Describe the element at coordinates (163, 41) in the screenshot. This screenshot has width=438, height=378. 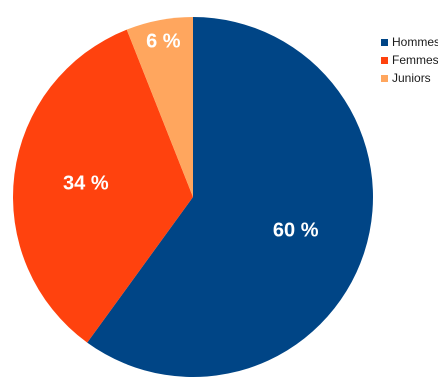
I see `data-label-juniors: 6 %` at that location.